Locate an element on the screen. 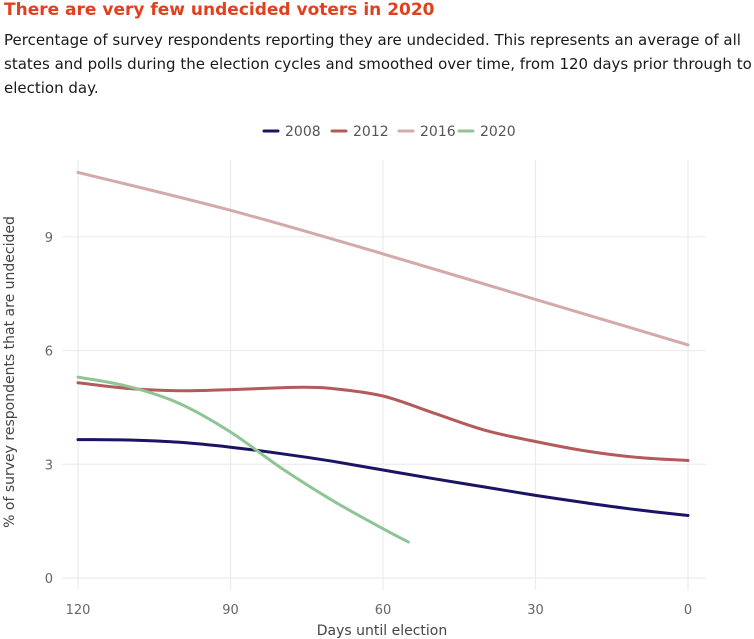  x-axis-label: Days until election is located at coordinates (382, 631).